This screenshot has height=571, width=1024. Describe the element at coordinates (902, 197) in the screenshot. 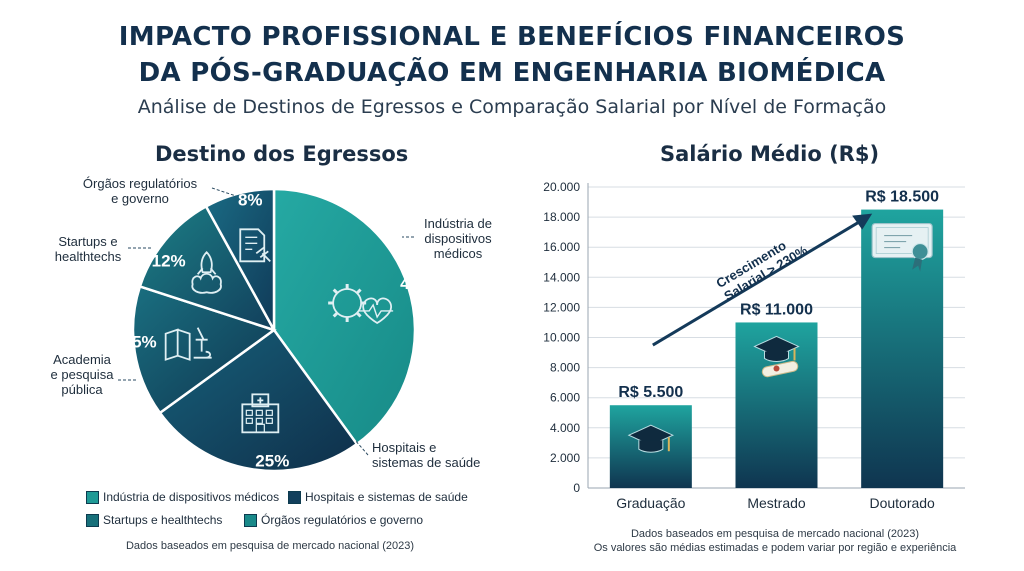

I see `bar-value-label: R$ 18.500` at that location.